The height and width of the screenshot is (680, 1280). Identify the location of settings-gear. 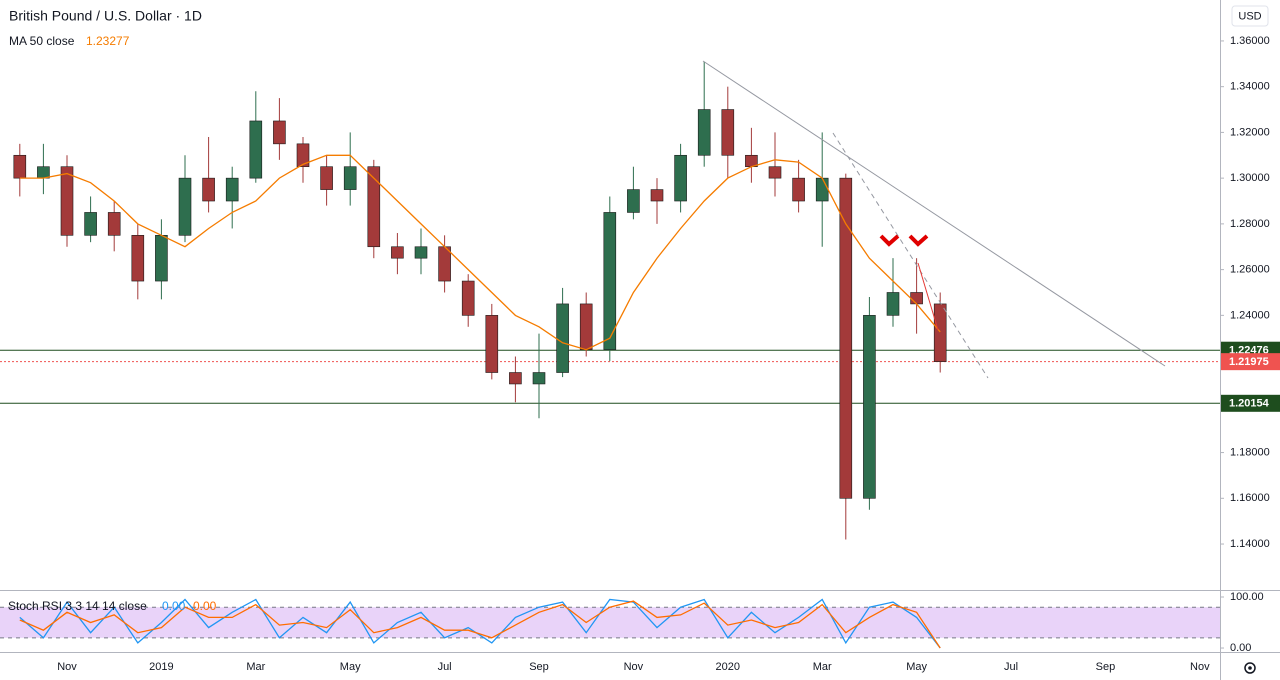
(1250, 668).